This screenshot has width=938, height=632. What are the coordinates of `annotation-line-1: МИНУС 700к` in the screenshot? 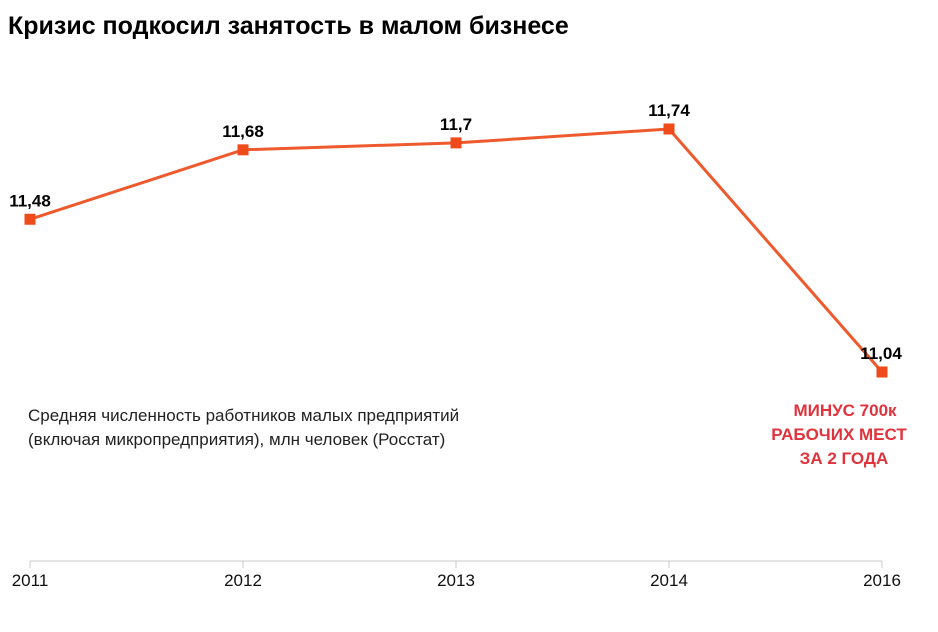 It's located at (845, 410).